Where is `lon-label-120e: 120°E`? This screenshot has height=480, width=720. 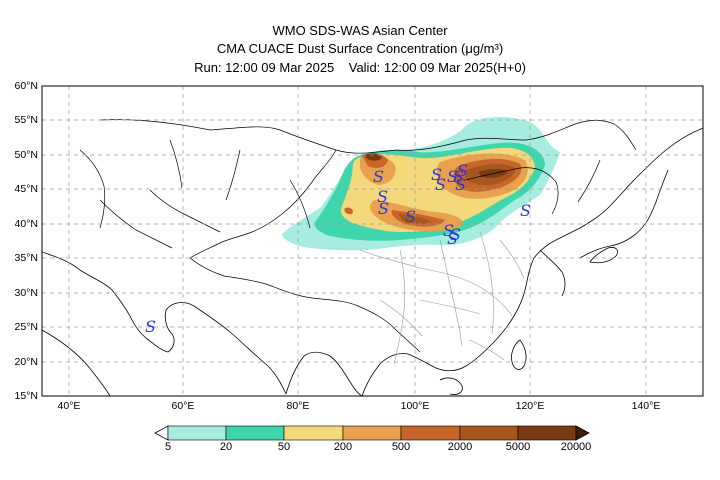 lon-label-120e: 120°E is located at coordinates (530, 406).